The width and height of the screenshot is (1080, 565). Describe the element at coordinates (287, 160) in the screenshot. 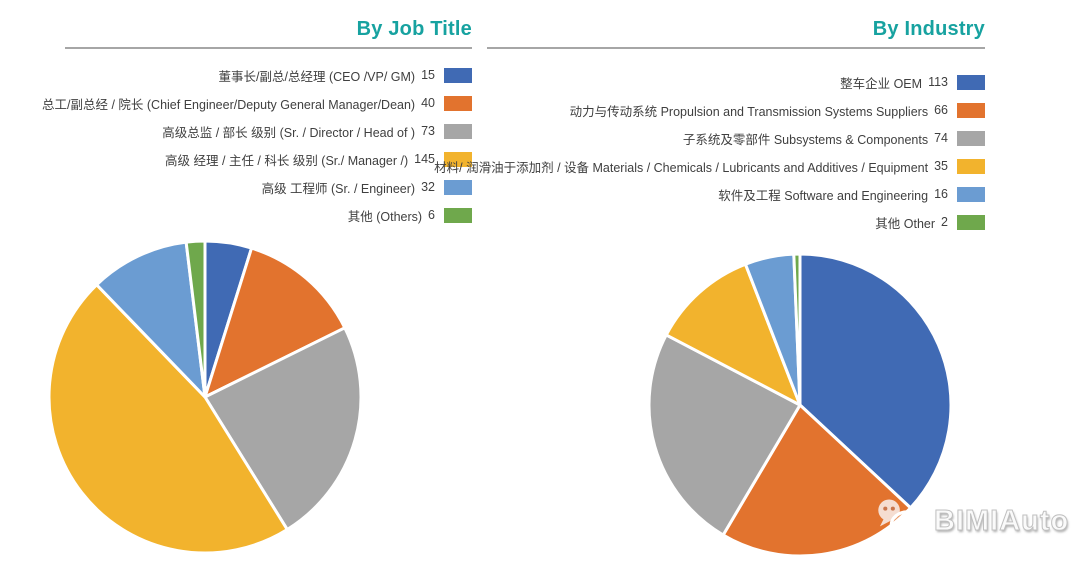

I see `legend-label: 高级 经理 / 主任 / 科长 级别 (Sr./ Manager /)` at that location.